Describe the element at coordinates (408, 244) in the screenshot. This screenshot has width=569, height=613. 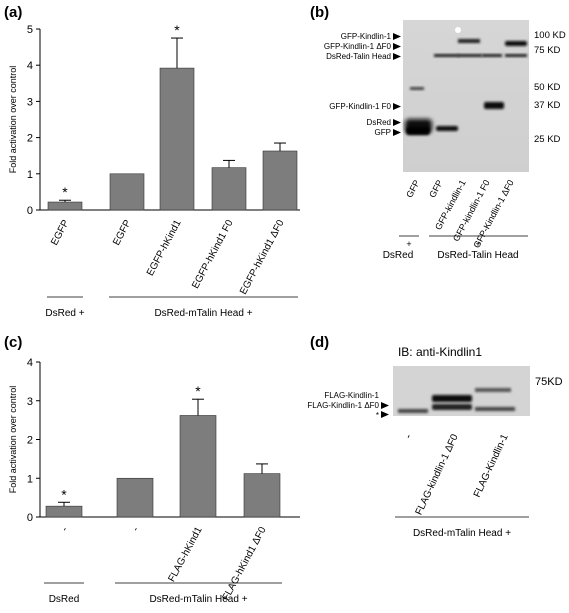
I see `group-plus-dsred: +` at that location.